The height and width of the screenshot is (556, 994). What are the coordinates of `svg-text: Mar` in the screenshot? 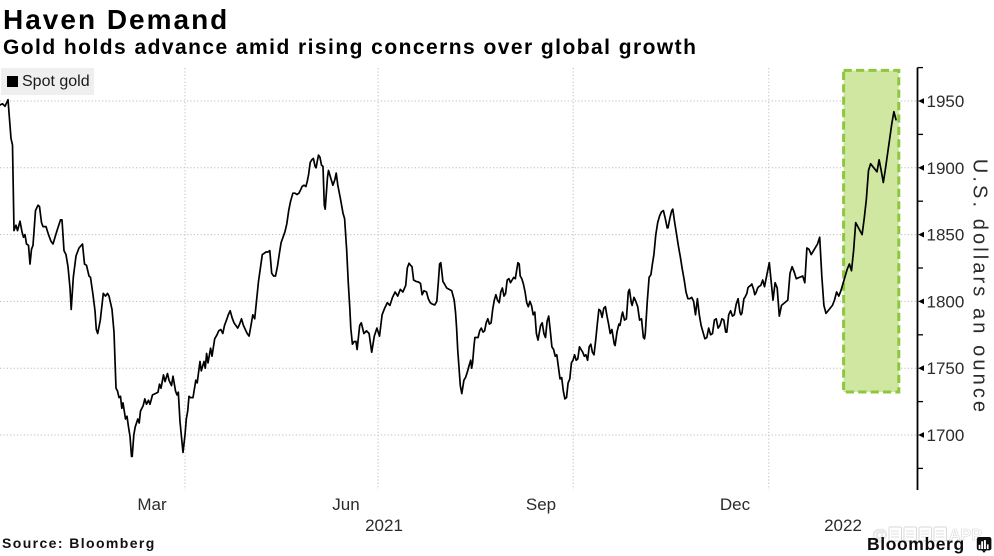 It's located at (152, 504).